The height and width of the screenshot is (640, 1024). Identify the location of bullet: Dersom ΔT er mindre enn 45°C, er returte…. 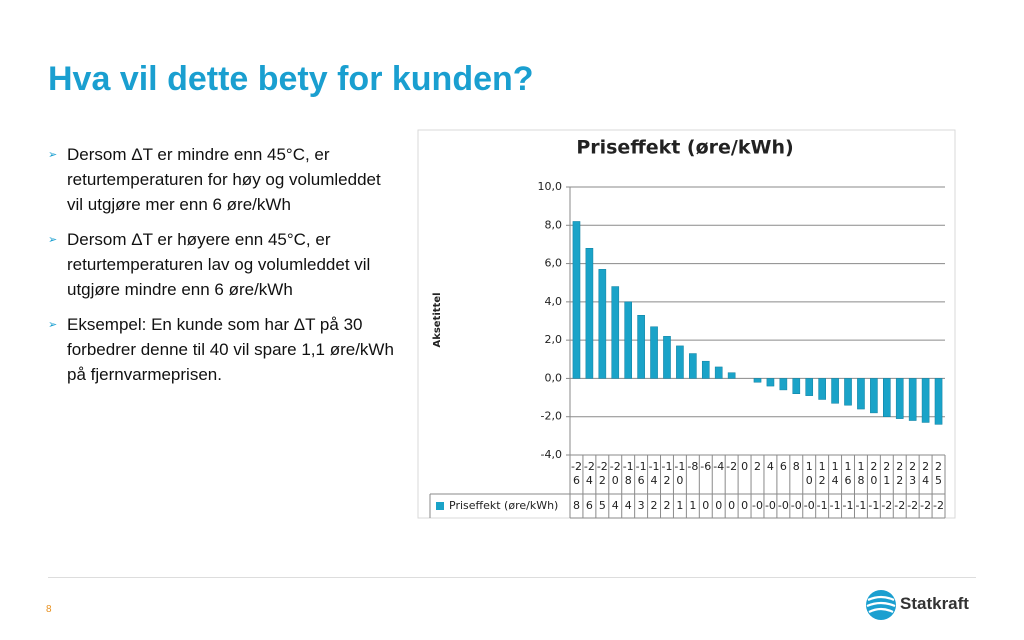
(223, 179).